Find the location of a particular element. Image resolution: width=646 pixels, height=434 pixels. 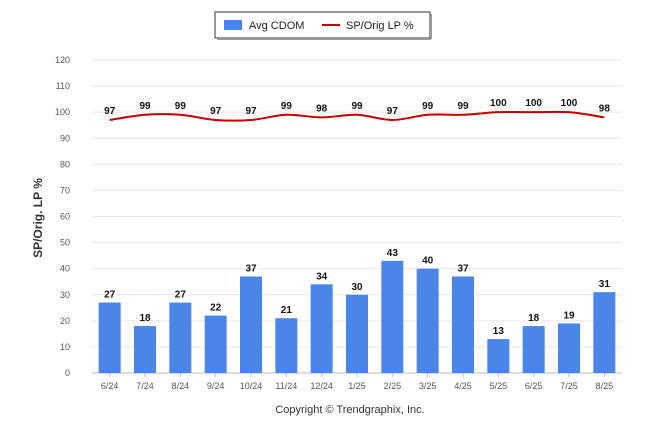

y-axis-ticks: 0 10 20 30 40 50 60 70 80 90 100 110 120 is located at coordinates (62, 216).